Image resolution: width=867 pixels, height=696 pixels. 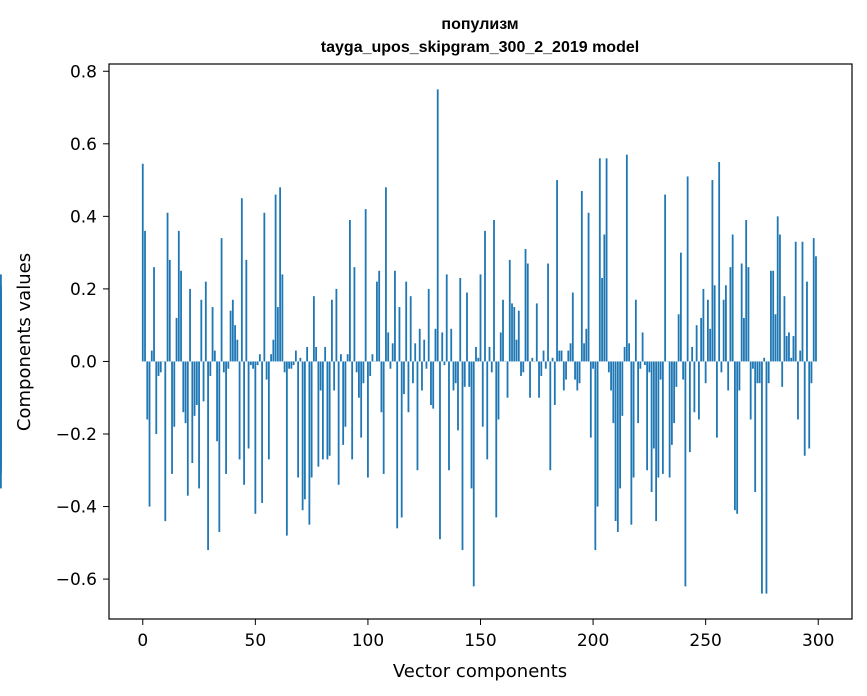 What do you see at coordinates (83, 145) in the screenshot?
I see `y-tick-label: 0.6` at bounding box center [83, 145].